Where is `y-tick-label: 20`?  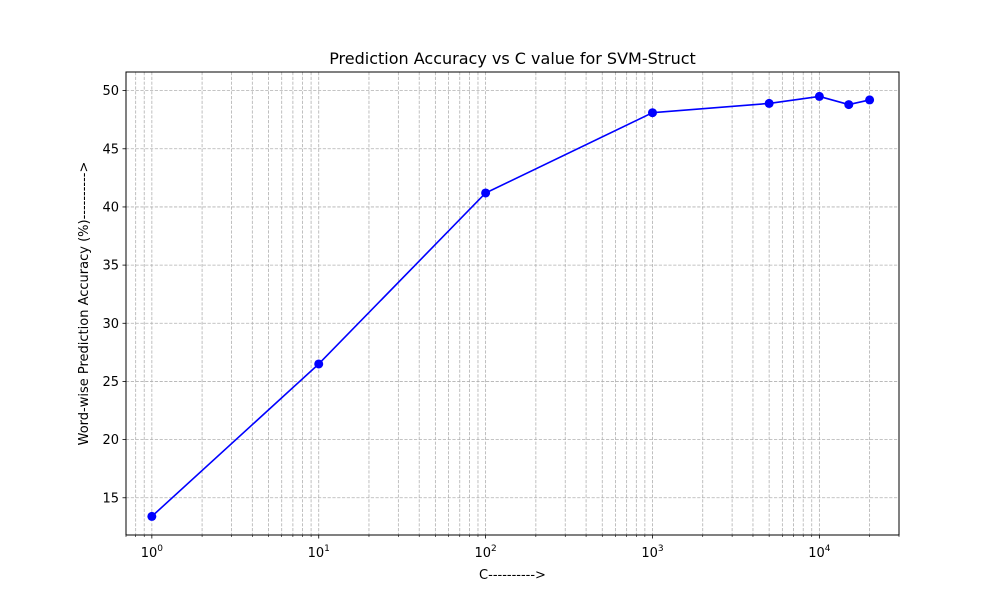 y-tick-label: 20 is located at coordinates (110, 440).